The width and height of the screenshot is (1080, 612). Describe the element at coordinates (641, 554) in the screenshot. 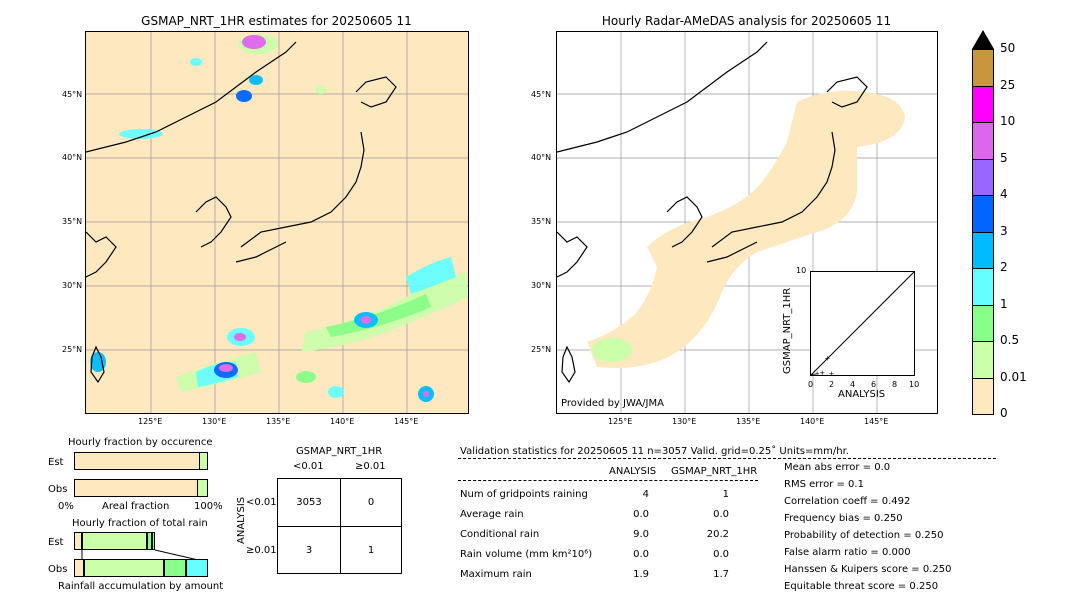

I see `stat-analysis-value: 0.0` at that location.